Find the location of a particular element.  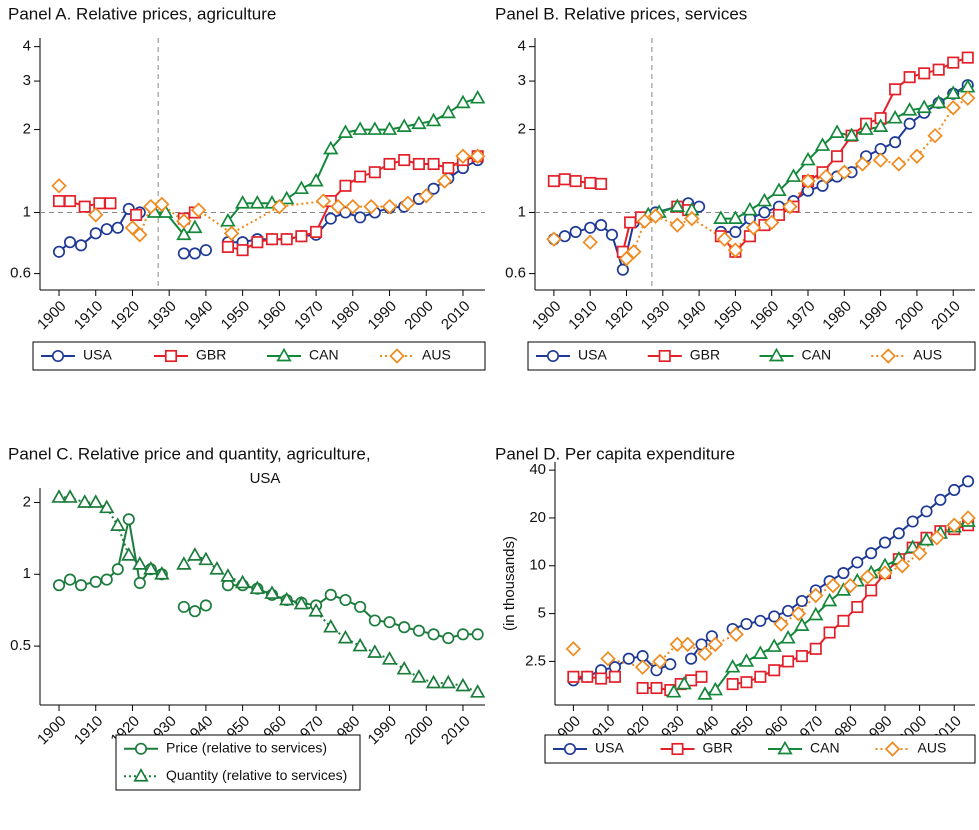

y-tick-label: 4 is located at coordinates (27, 46).